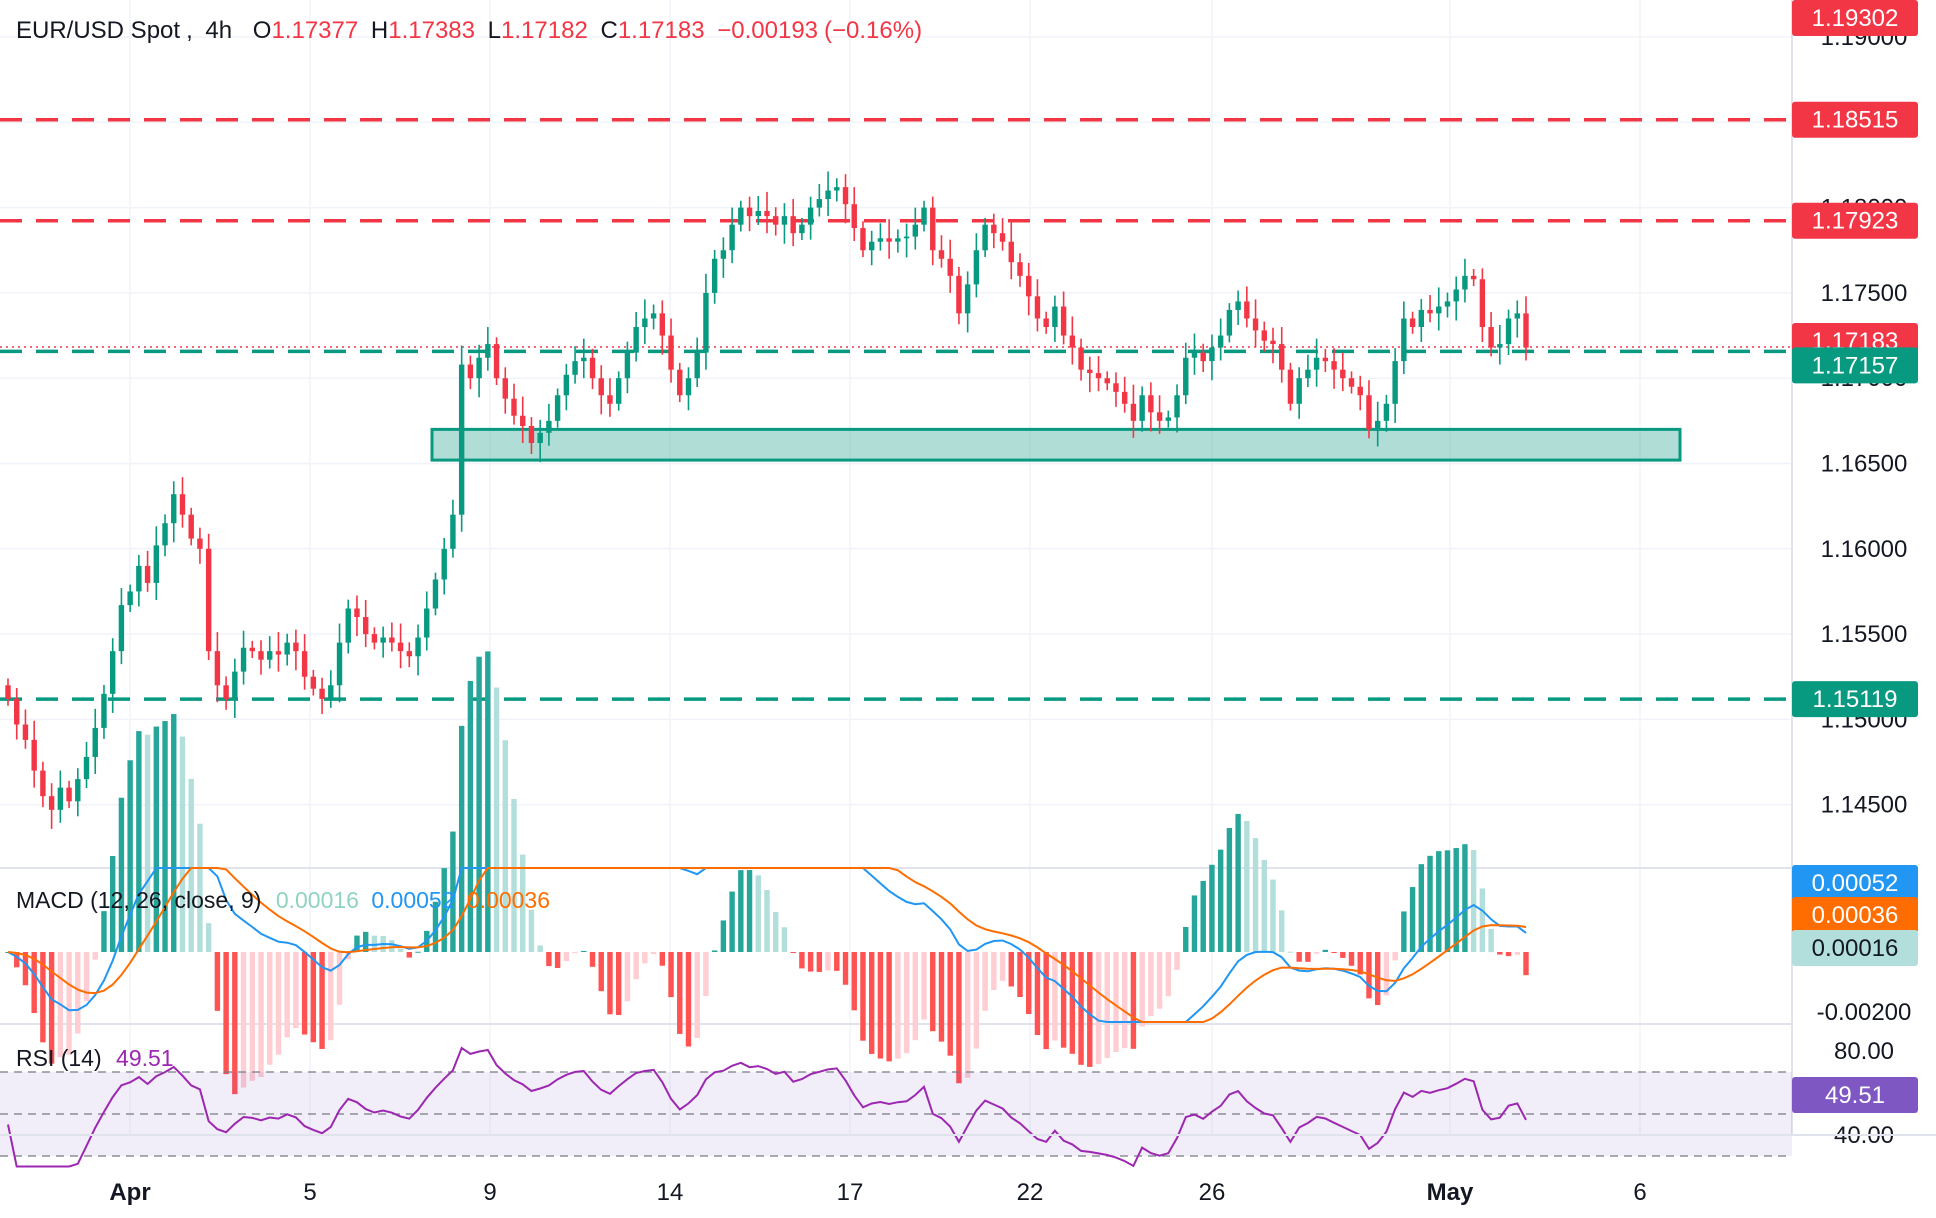  Describe the element at coordinates (1056, 444) in the screenshot. I see `support-zone-rect` at that location.